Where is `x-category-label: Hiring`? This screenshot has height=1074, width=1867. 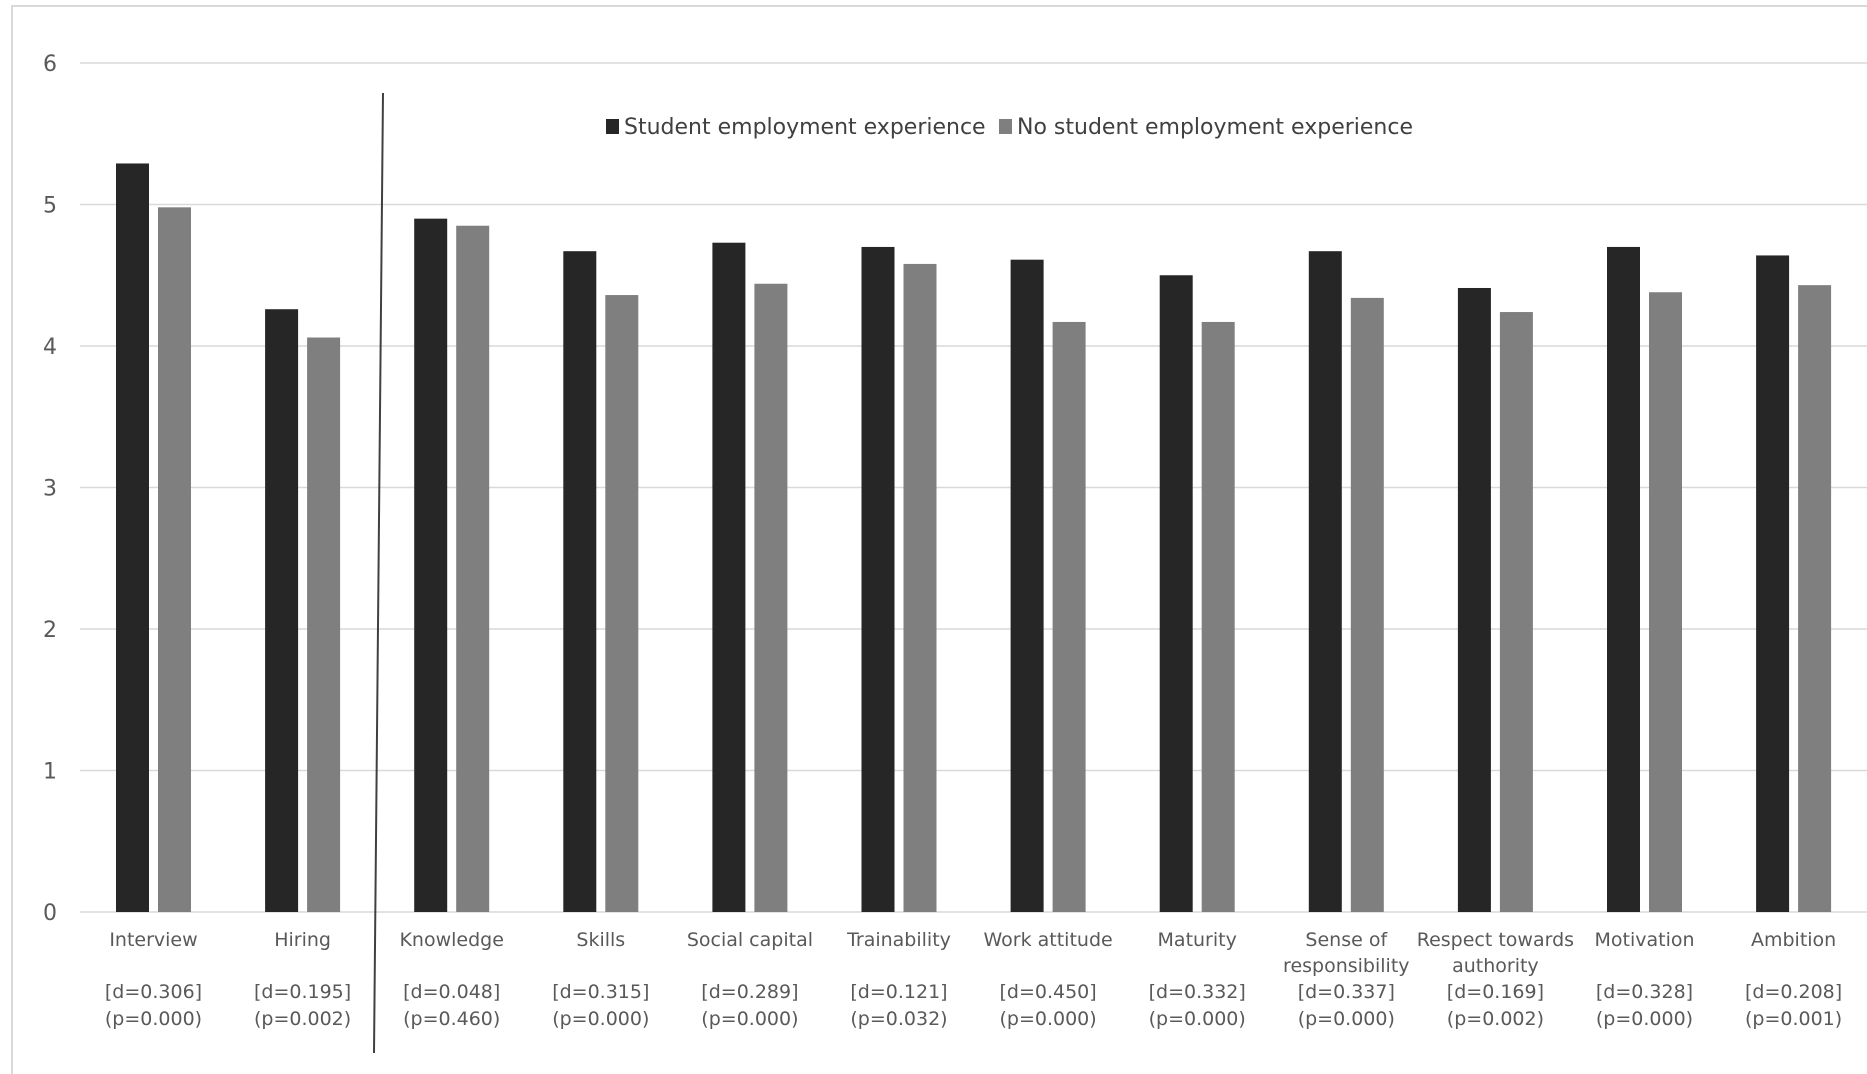
x-category-label: Hiring is located at coordinates (302, 940).